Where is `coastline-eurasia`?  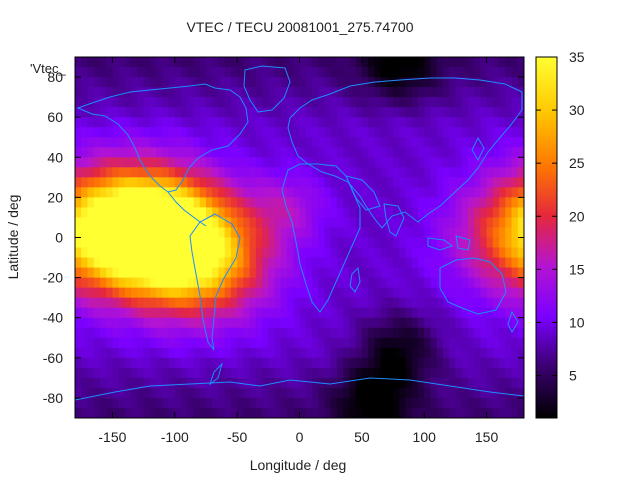
coastline-eurasia is located at coordinates (405, 153).